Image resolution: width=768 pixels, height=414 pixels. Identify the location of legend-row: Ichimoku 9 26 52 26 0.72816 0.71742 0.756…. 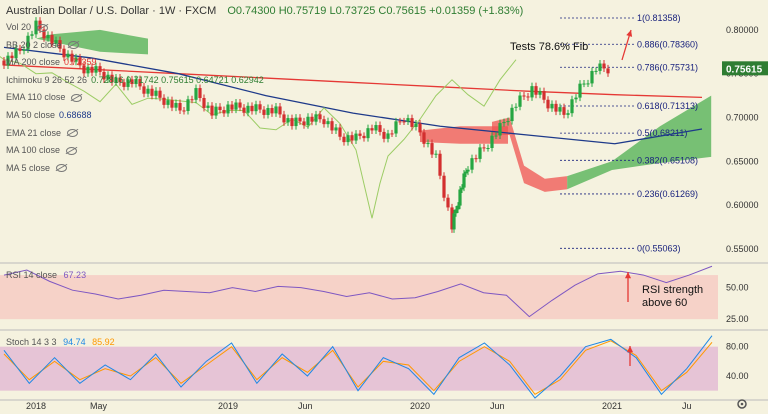
(135, 80).